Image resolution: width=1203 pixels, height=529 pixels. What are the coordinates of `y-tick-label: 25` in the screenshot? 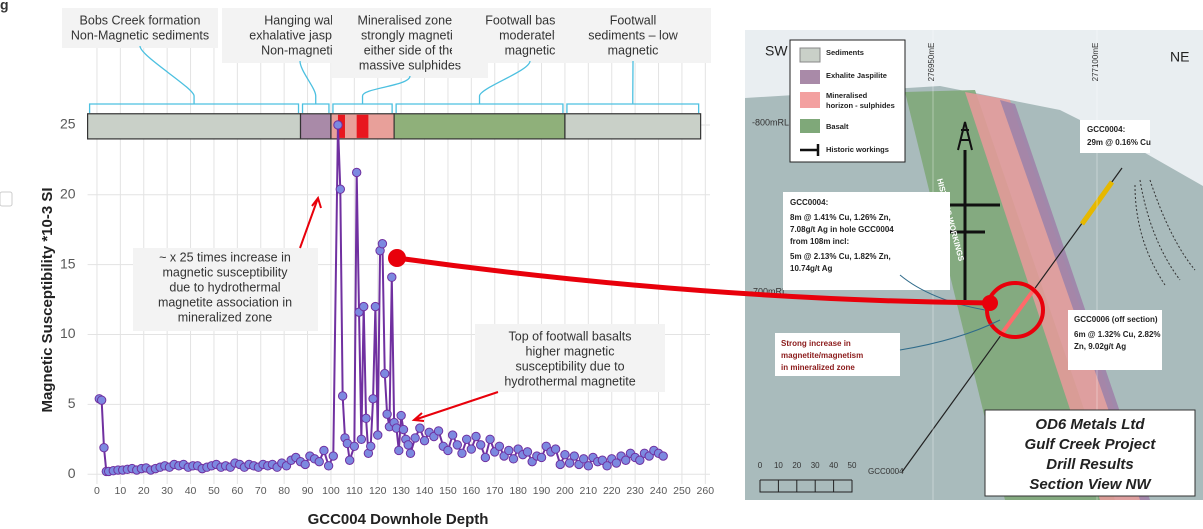 It's located at (68, 124).